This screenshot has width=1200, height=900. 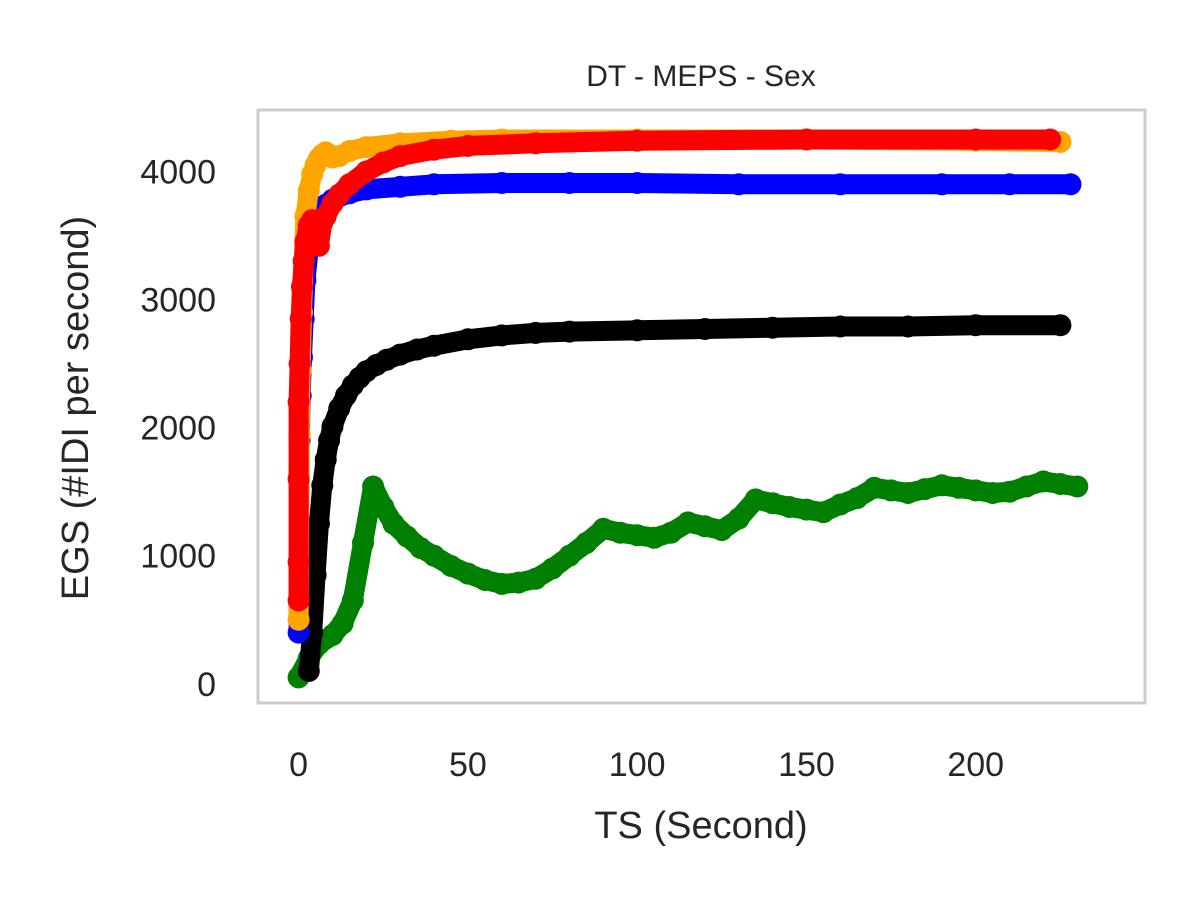 I want to click on y-tick-label: 2000, so click(x=178, y=429).